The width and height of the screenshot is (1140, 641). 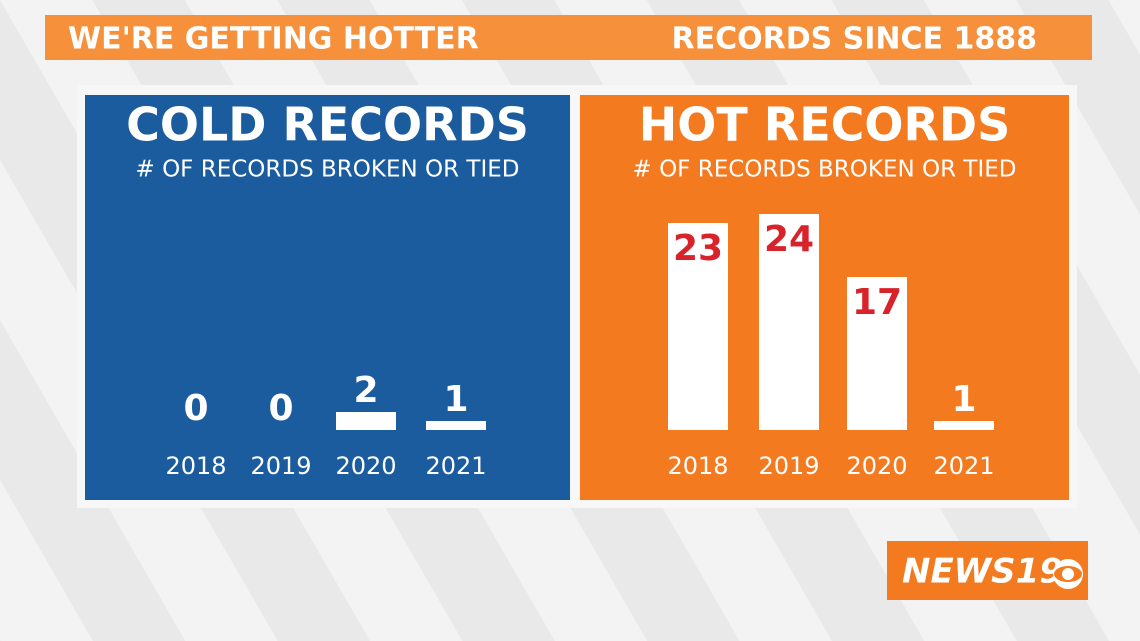 I want to click on chart-title: HOT RECORDS, so click(x=824, y=125).